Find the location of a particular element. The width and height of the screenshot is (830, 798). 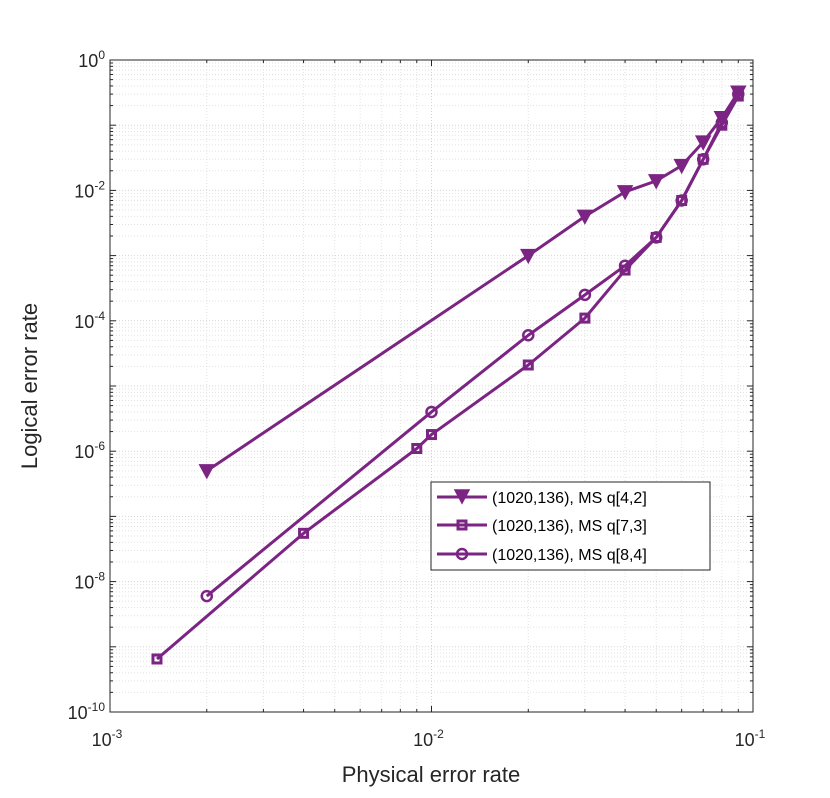

x-tick-label: 10⁻¹ is located at coordinates (750, 738).